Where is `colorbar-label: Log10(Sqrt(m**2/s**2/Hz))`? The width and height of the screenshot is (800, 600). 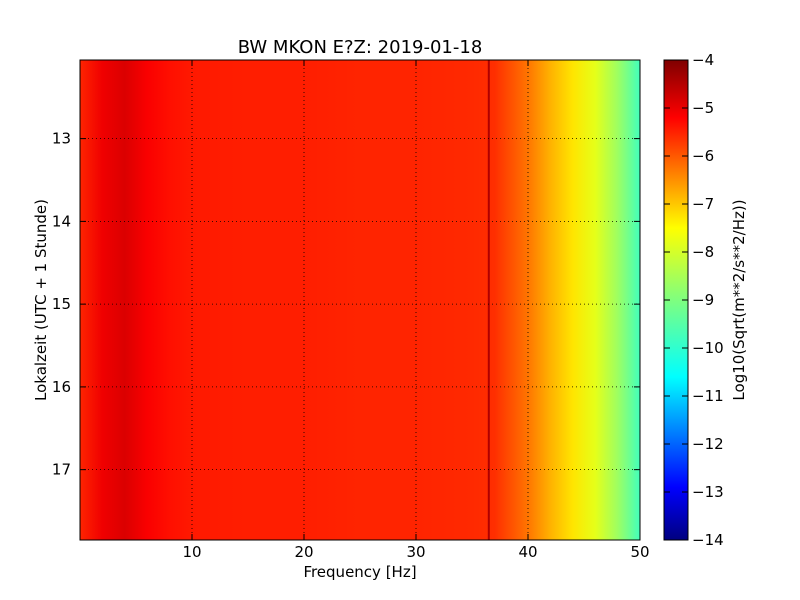
colorbar-label: Log10(Sqrt(m**2/s**2/Hz)) is located at coordinates (739, 299).